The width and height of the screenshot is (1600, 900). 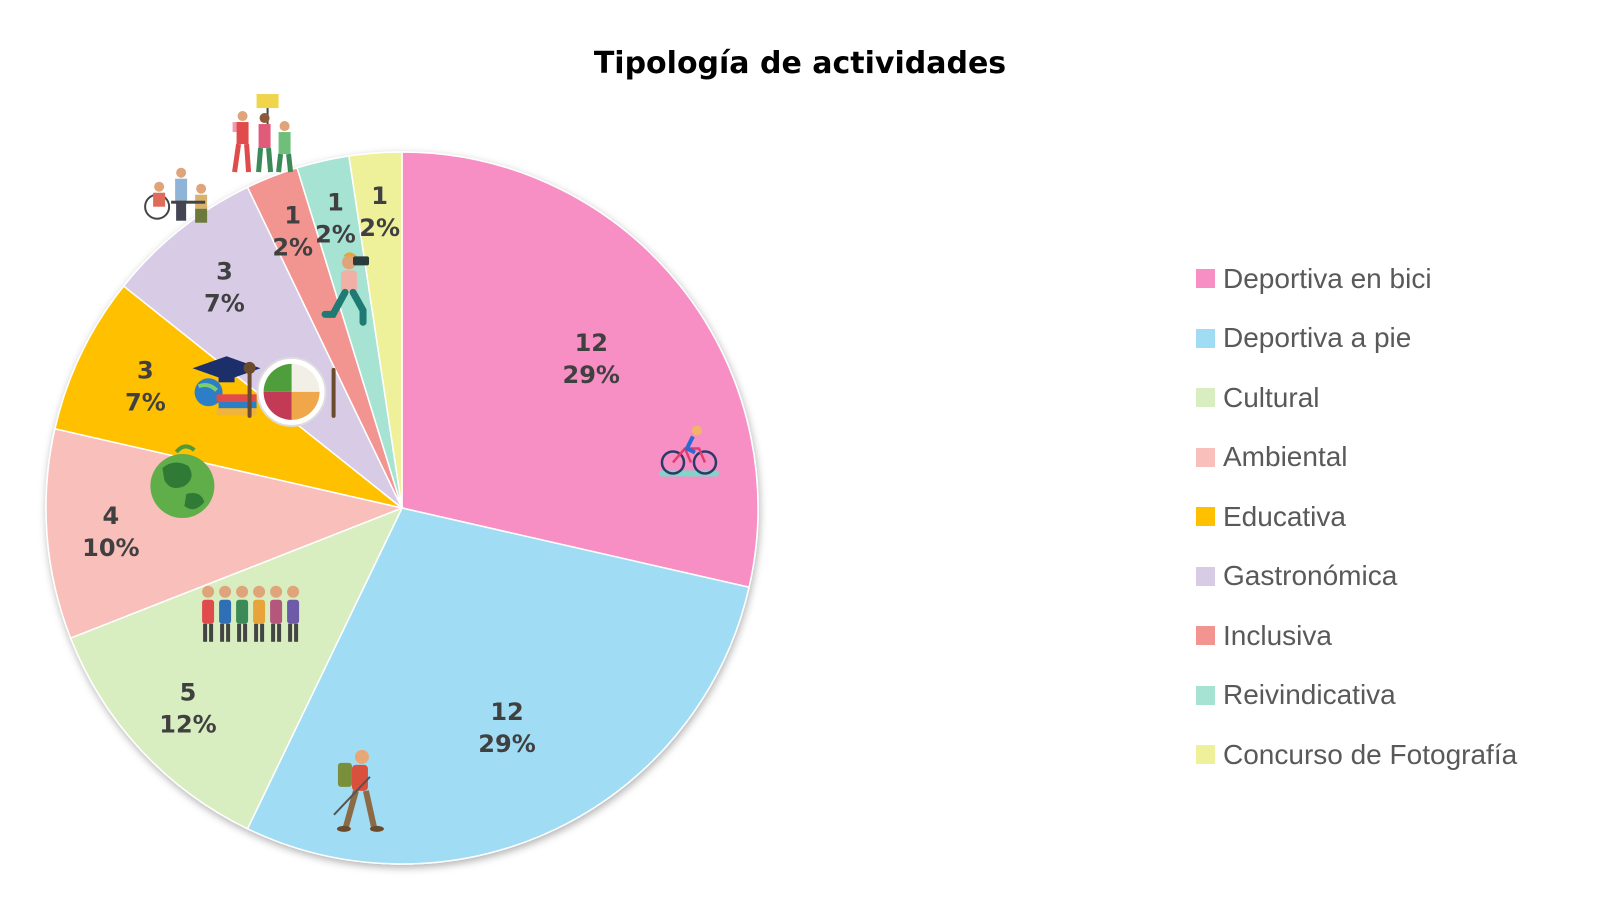 I want to click on legend-label: Cultural, so click(x=1271, y=397).